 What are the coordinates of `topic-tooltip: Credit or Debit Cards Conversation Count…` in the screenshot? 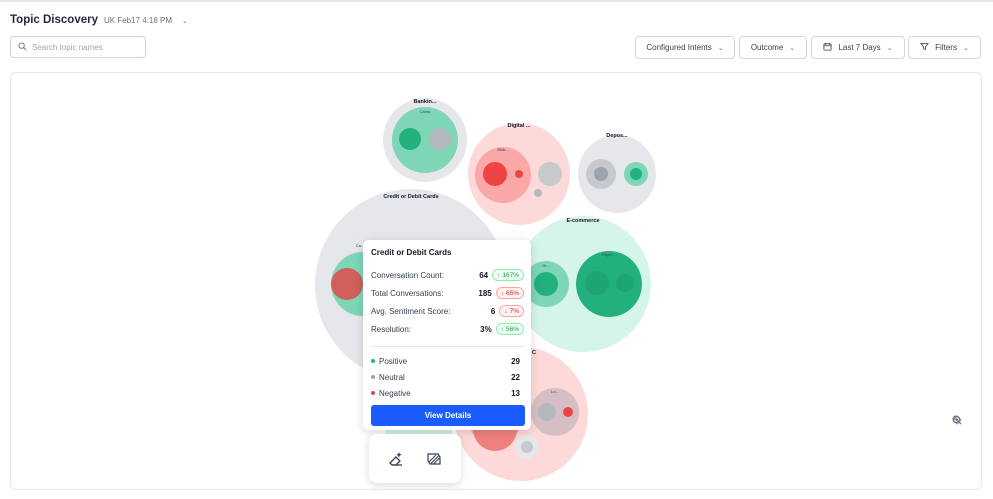 It's located at (447, 335).